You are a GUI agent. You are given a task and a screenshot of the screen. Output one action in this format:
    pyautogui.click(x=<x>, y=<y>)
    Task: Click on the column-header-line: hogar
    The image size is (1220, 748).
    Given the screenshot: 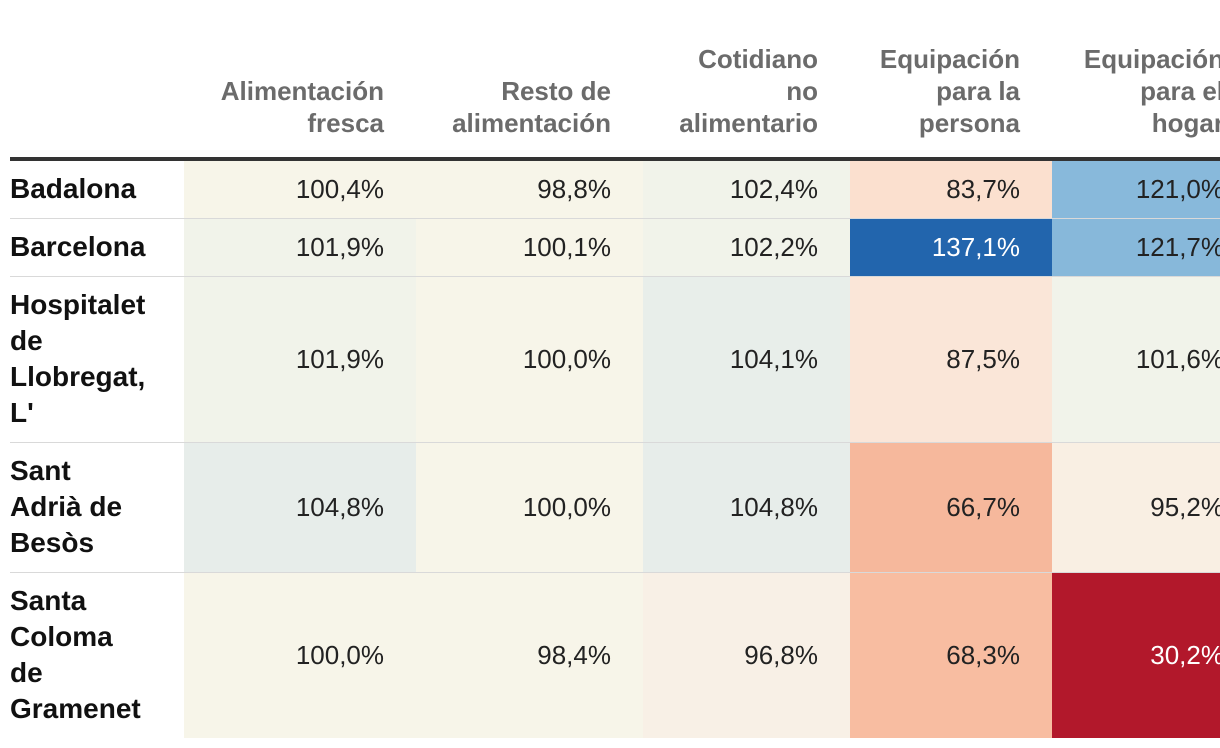 What is the action you would take?
    pyautogui.click(x=1185, y=123)
    